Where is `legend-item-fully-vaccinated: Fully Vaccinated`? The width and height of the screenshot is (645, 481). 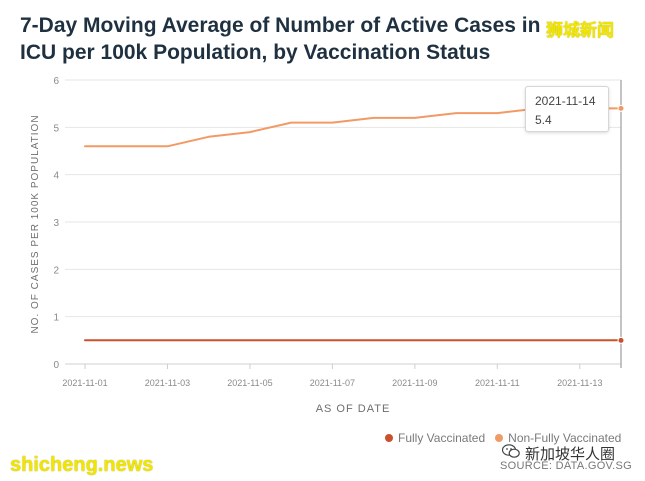 legend-item-fully-vaccinated: Fully Vaccinated is located at coordinates (435, 438).